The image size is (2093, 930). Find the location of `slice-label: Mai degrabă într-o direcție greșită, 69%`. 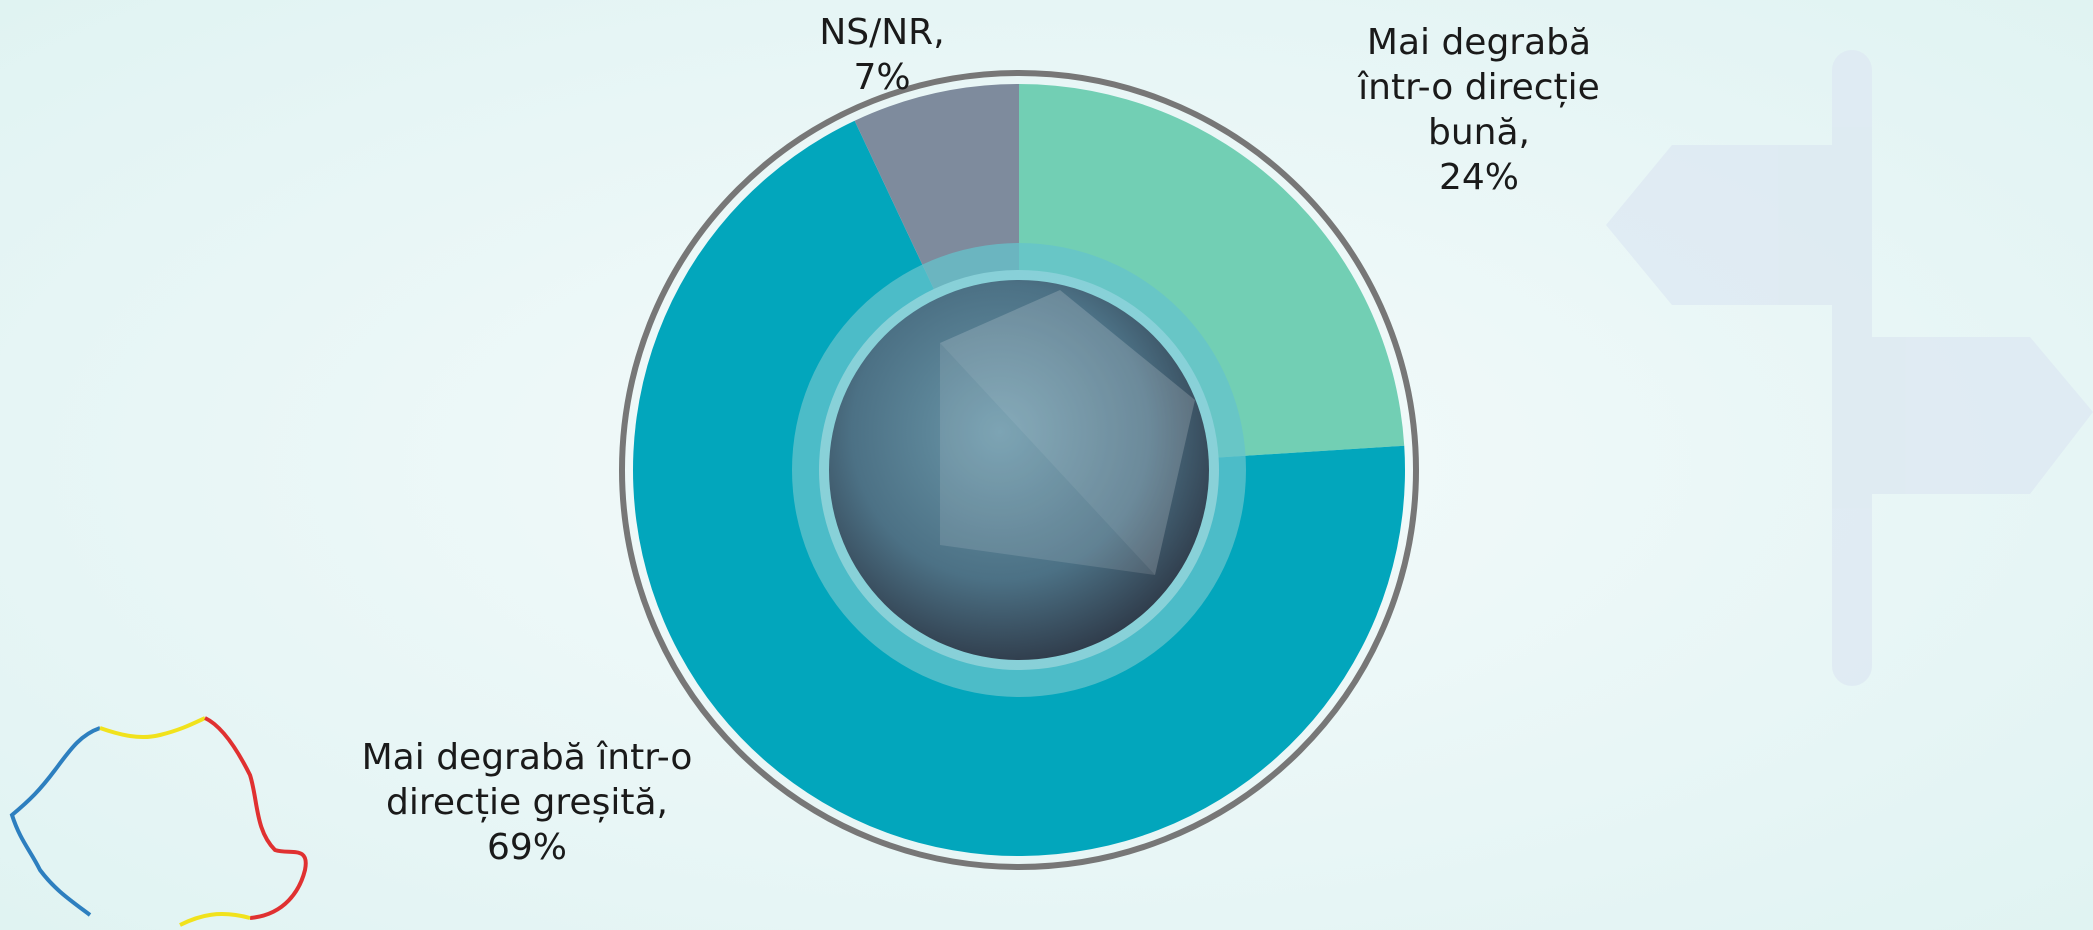

slice-label: Mai degrabă într-o direcție greșită, 69% is located at coordinates (527, 802).